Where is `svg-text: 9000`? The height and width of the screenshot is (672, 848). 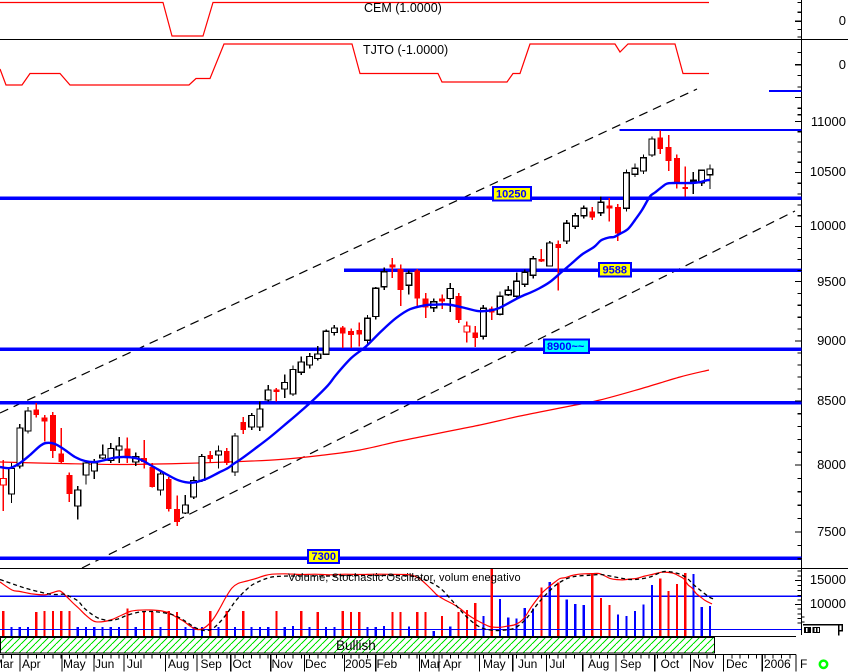 svg-text: 9000 is located at coordinates (831, 340).